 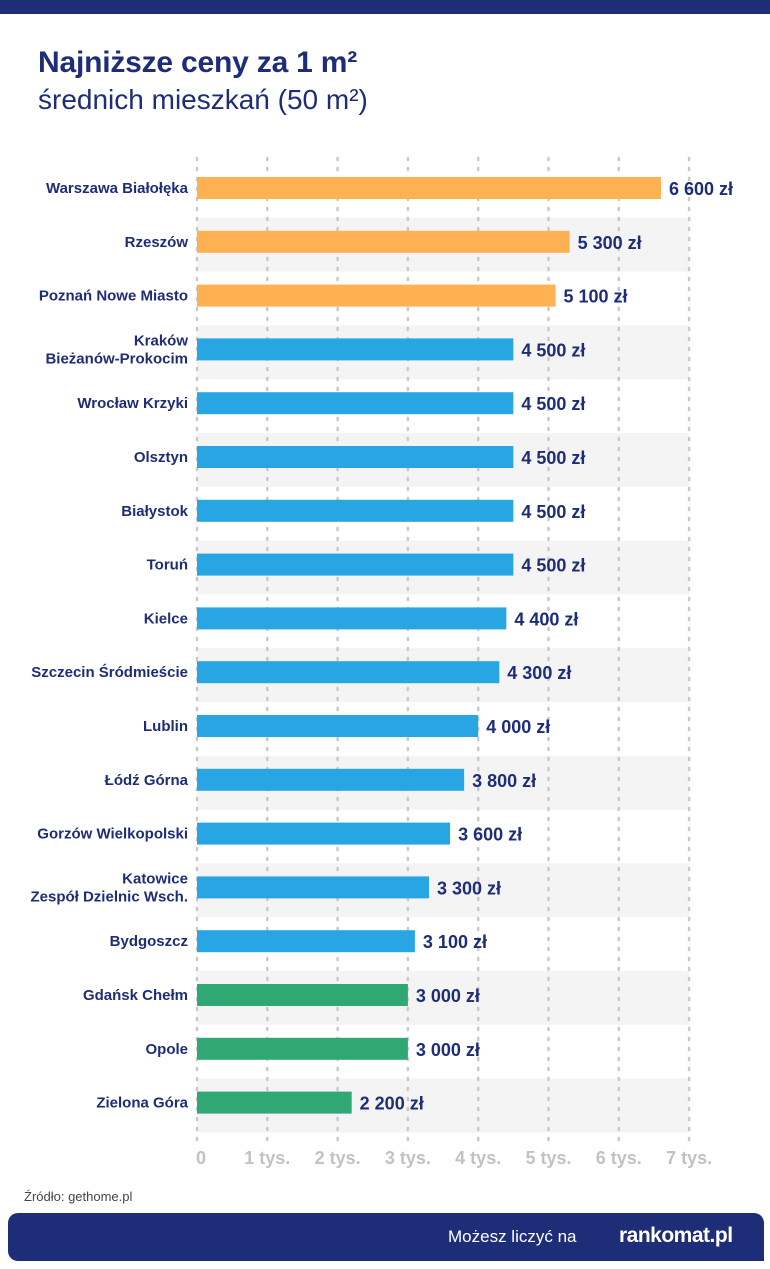 I want to click on footer-bar, so click(x=386, y=1237).